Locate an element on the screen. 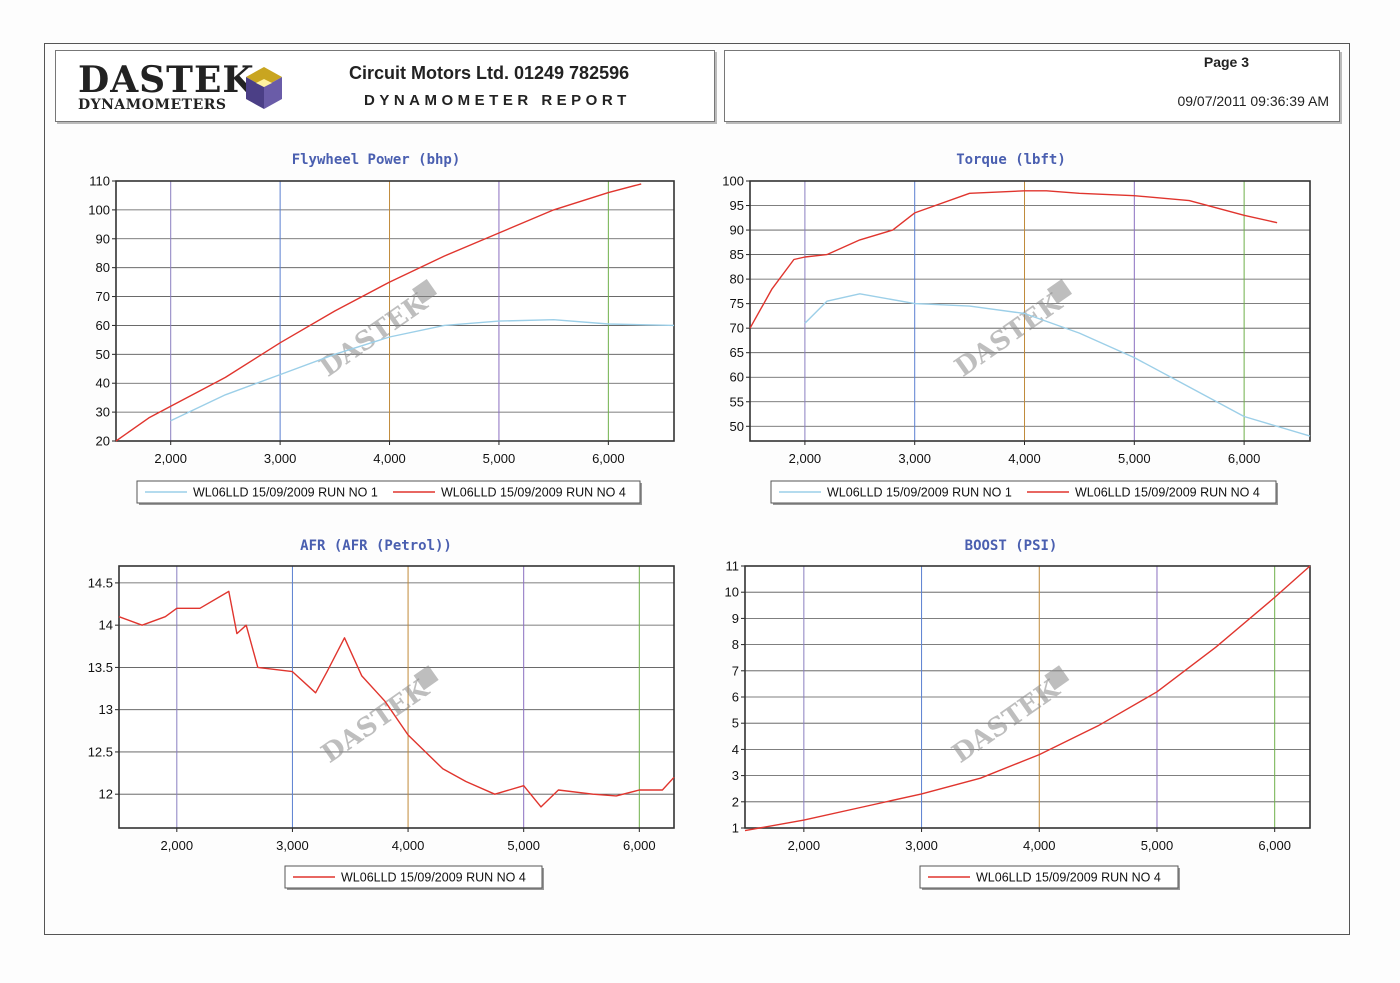 The height and width of the screenshot is (983, 1400). afr-xtick-label: 3,000 is located at coordinates (292, 845).